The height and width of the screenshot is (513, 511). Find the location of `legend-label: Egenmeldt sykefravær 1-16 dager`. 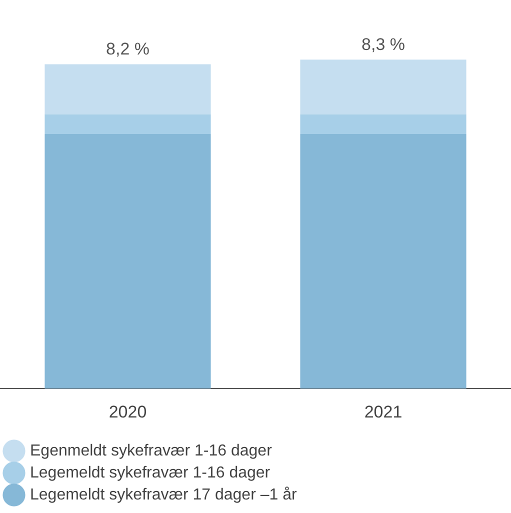

legend-label: Egenmeldt sykefravær 1-16 dager is located at coordinates (151, 451).